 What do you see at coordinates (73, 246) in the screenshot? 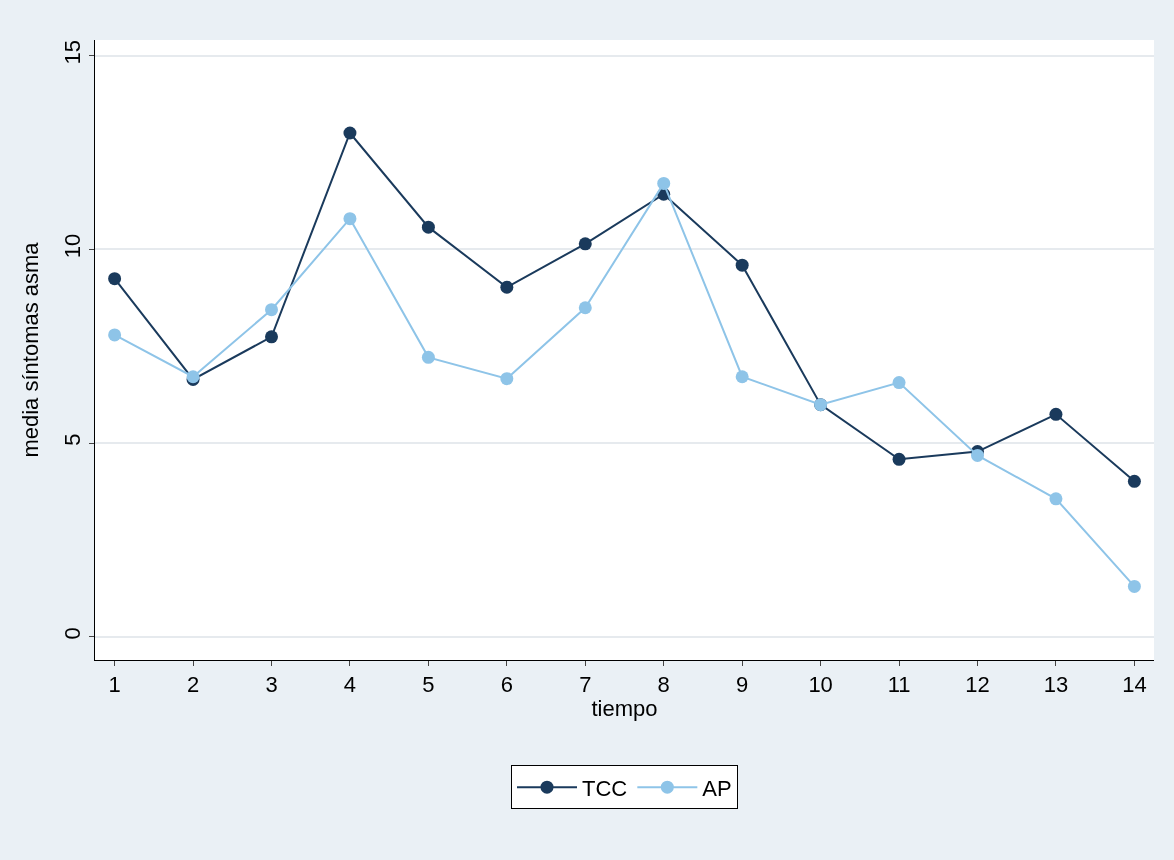
I see `y-tick-label: 10` at bounding box center [73, 246].